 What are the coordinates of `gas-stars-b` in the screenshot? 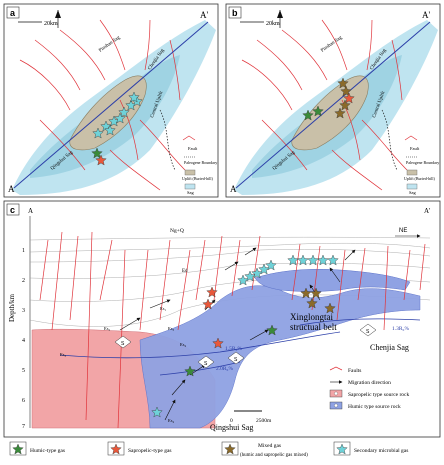 It's located at (328, 99).